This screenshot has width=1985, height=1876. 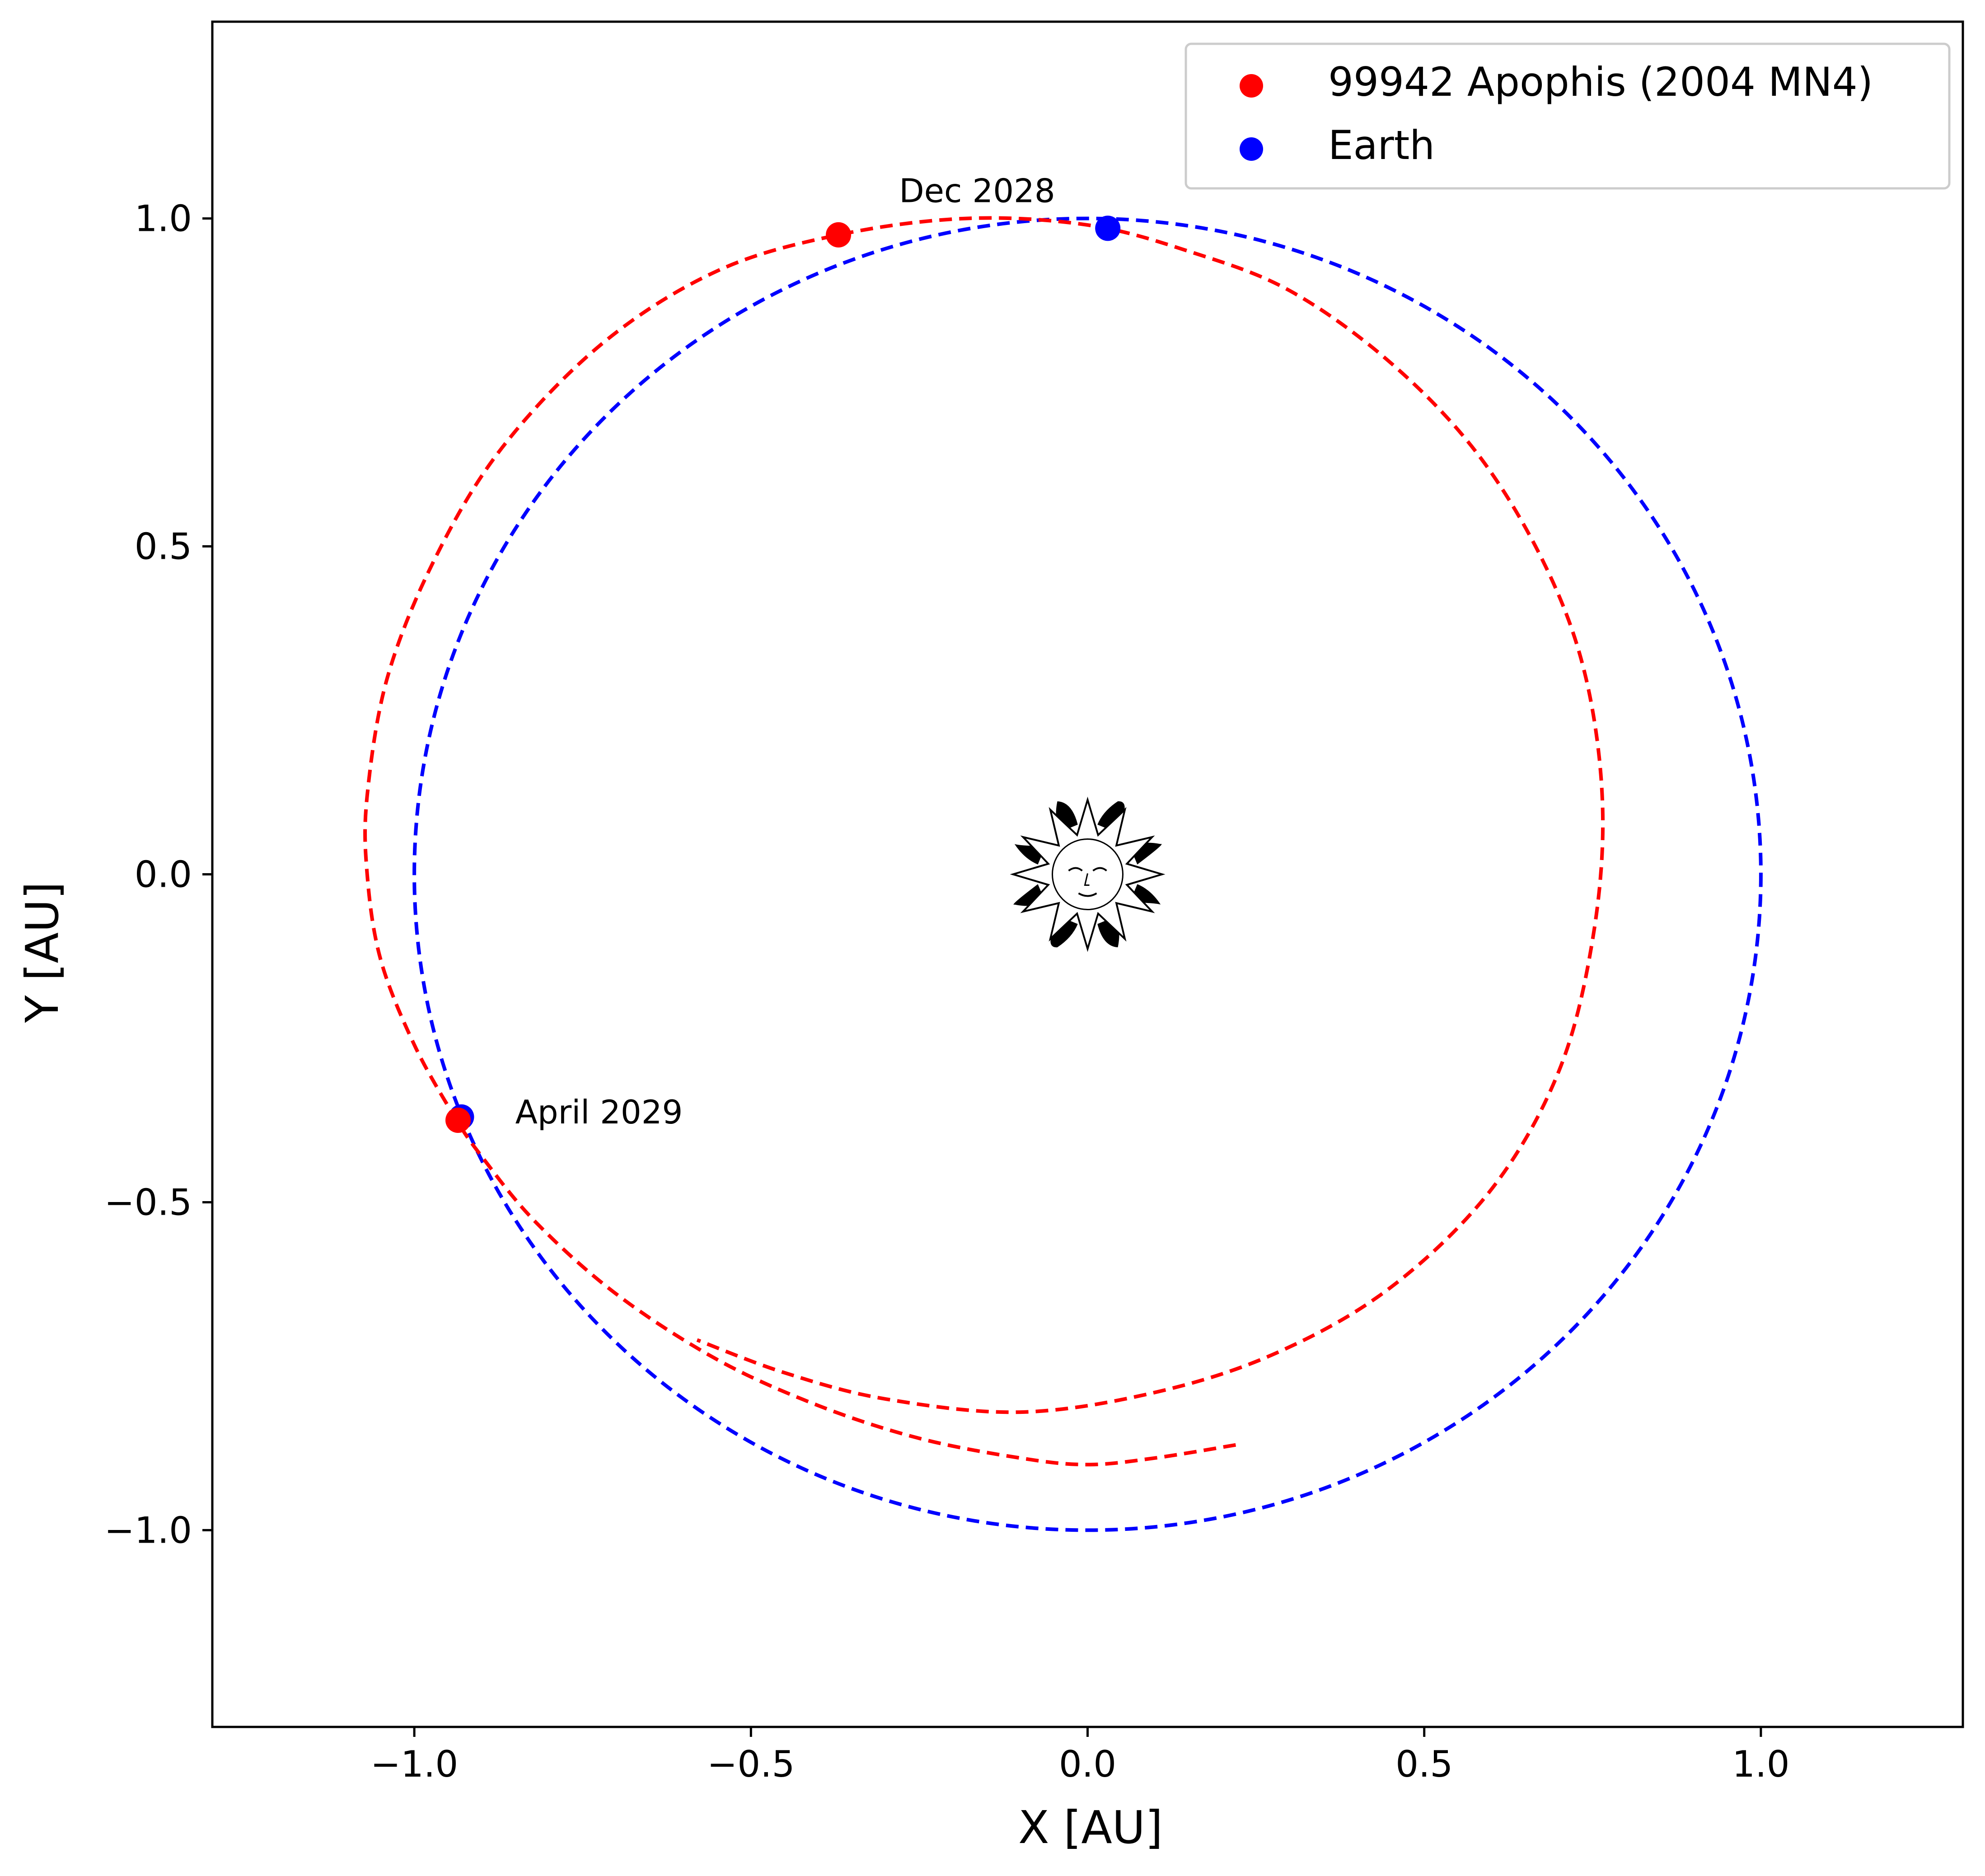 I want to click on legend-label-apophis: 99942 Apophis (2004 MN4), so click(x=1600, y=82).